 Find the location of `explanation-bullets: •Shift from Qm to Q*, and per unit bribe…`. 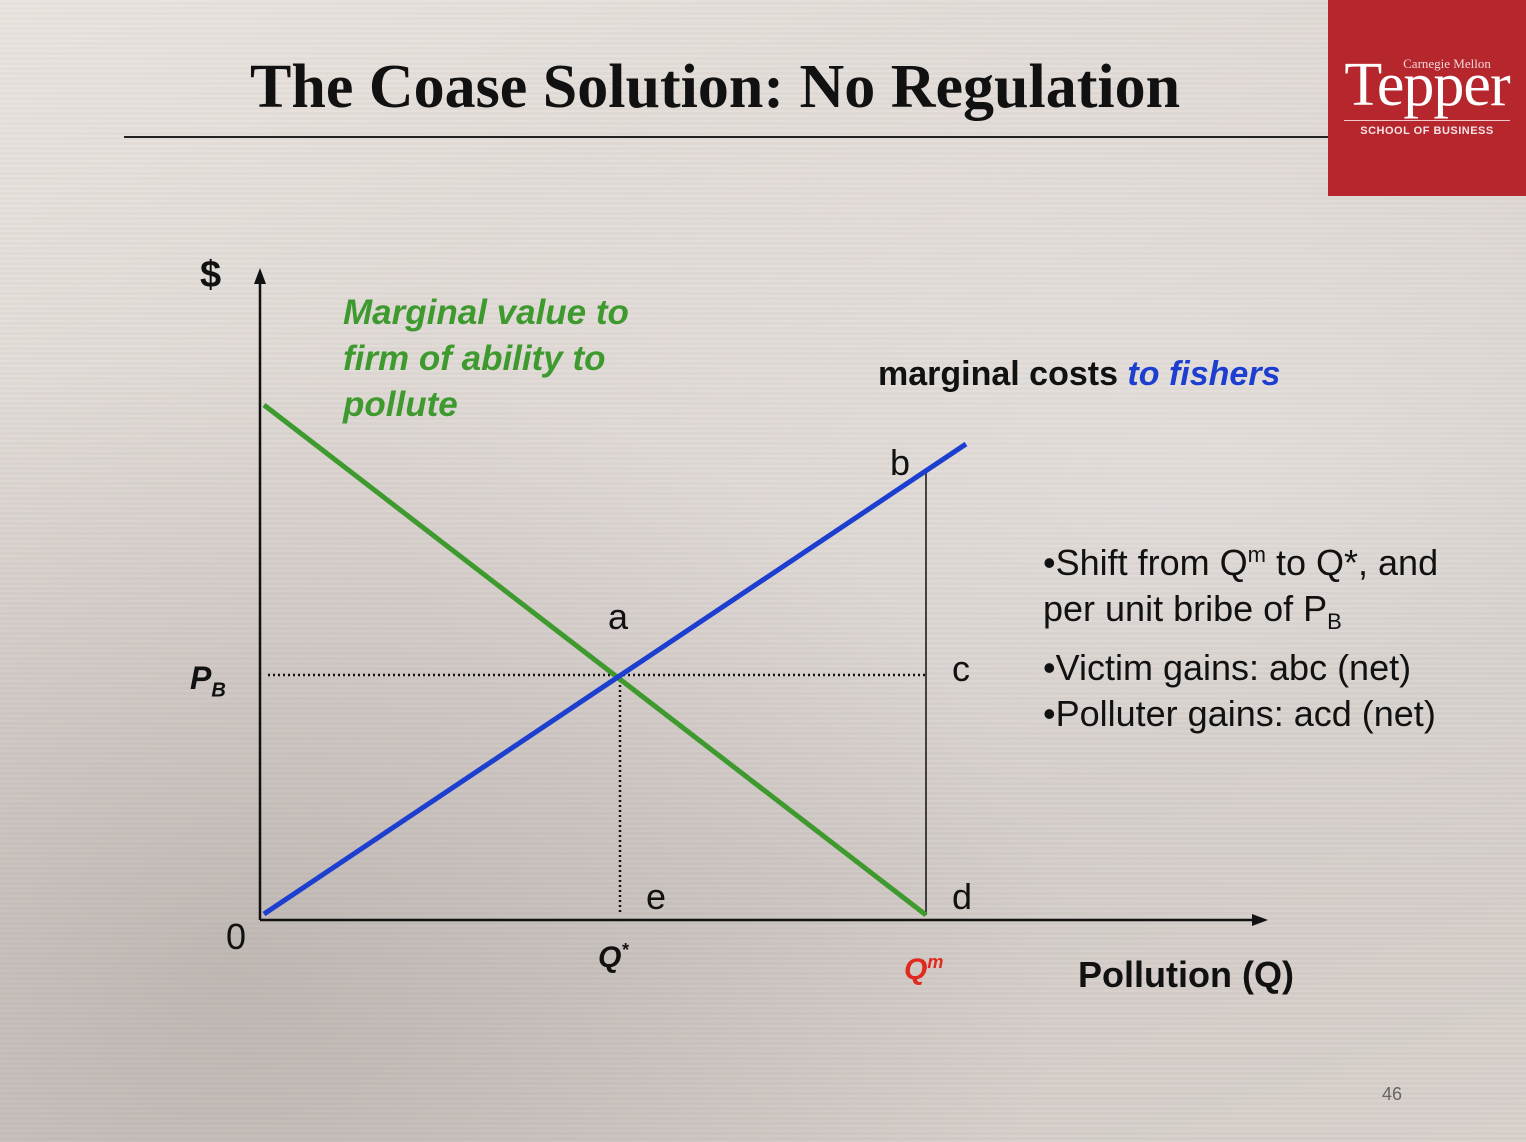

explanation-bullets: •Shift from Qm to Q*, and per unit bribe… is located at coordinates (1240, 634).